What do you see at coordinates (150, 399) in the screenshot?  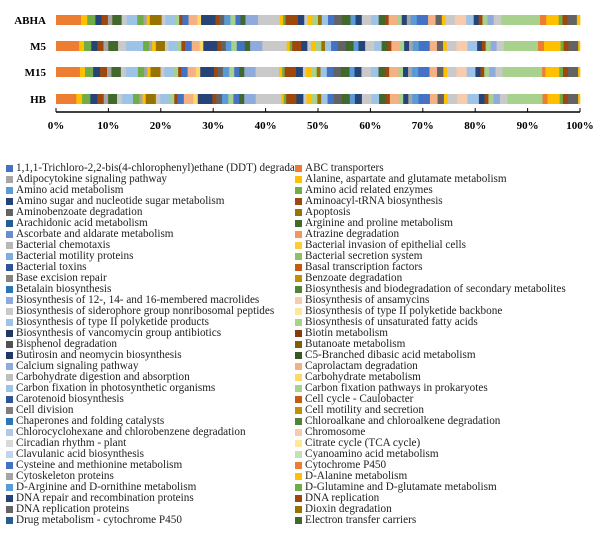 I see `legend-item: Carotenoid biosynthesis` at bounding box center [150, 399].